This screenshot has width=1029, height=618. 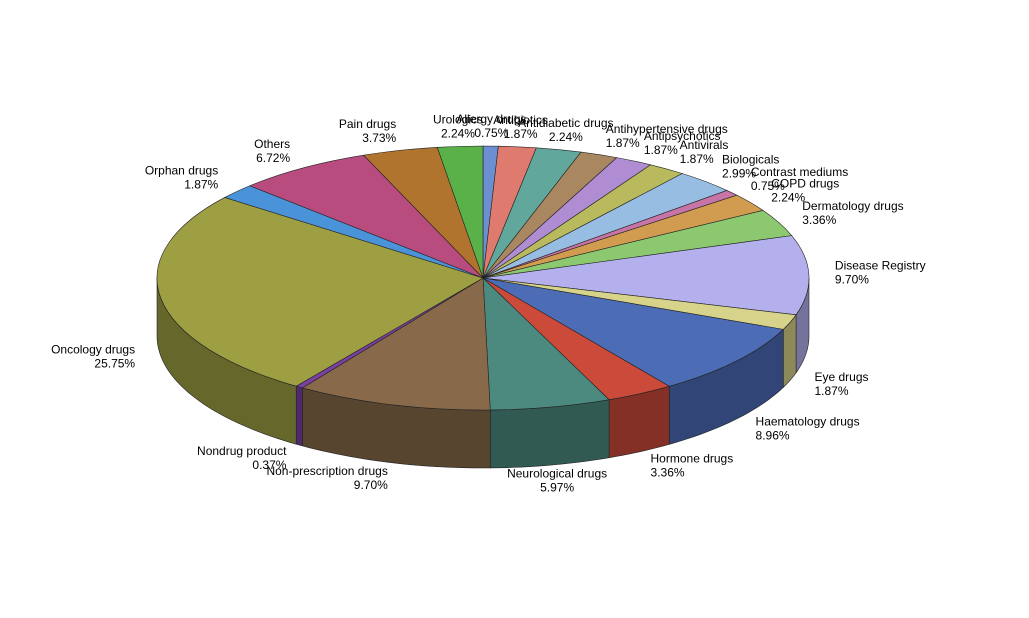 What do you see at coordinates (93, 350) in the screenshot?
I see `slice-label-name: Oncology drugs` at bounding box center [93, 350].